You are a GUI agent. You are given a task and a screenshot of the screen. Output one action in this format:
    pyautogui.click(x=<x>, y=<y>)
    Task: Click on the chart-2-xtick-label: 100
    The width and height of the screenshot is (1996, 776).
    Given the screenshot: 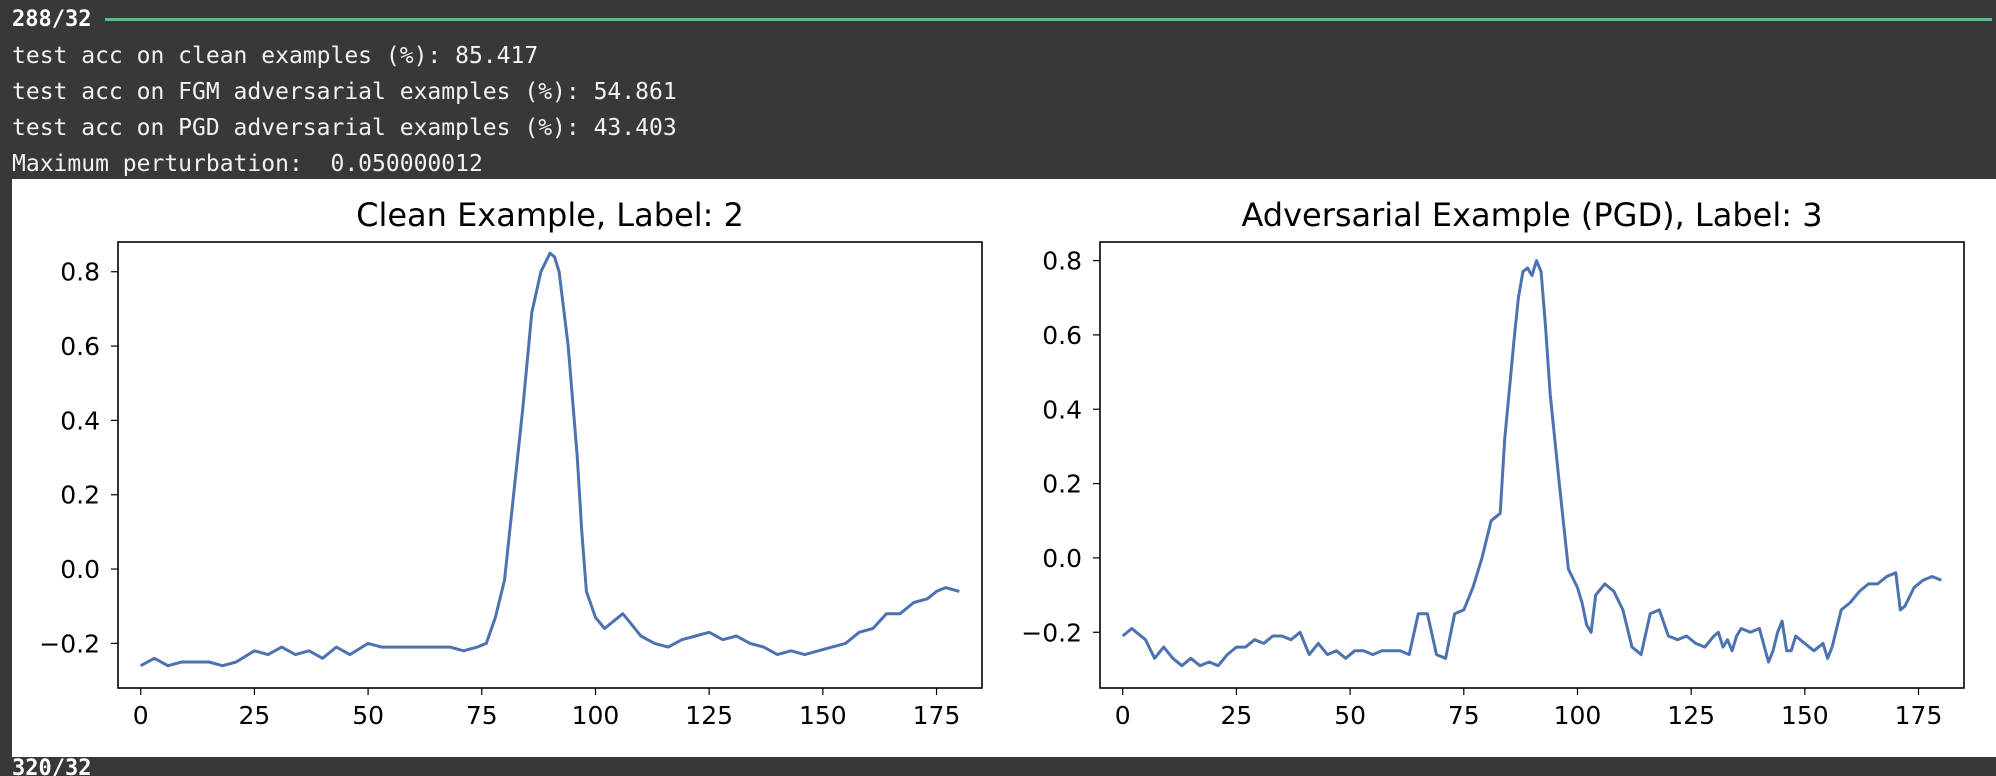 What is the action you would take?
    pyautogui.click(x=1578, y=715)
    